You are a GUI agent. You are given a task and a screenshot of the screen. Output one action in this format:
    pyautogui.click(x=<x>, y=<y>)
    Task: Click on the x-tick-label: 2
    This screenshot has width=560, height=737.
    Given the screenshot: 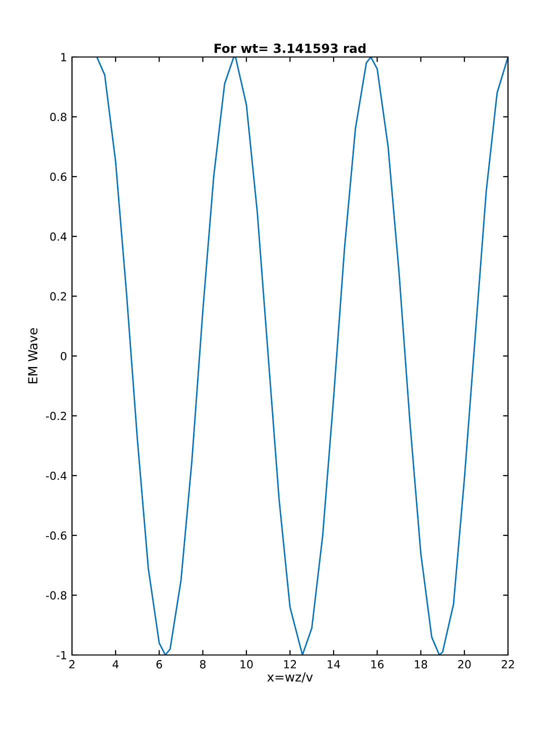 What is the action you would take?
    pyautogui.click(x=71, y=664)
    